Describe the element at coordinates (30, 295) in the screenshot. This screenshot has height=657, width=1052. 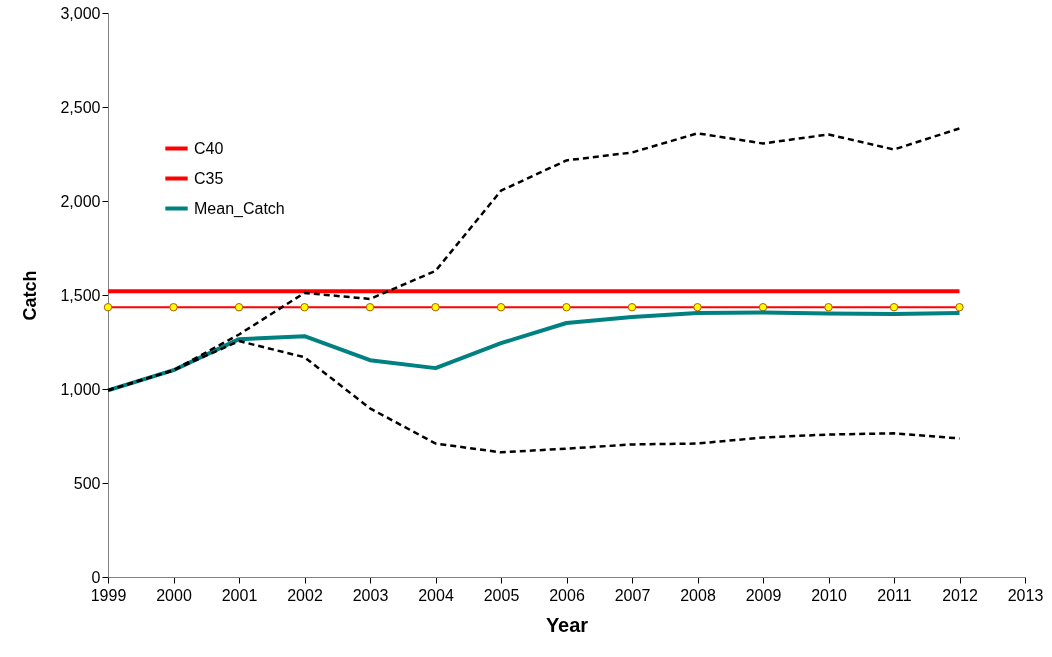
I see `y-axis-title: Catch` at that location.